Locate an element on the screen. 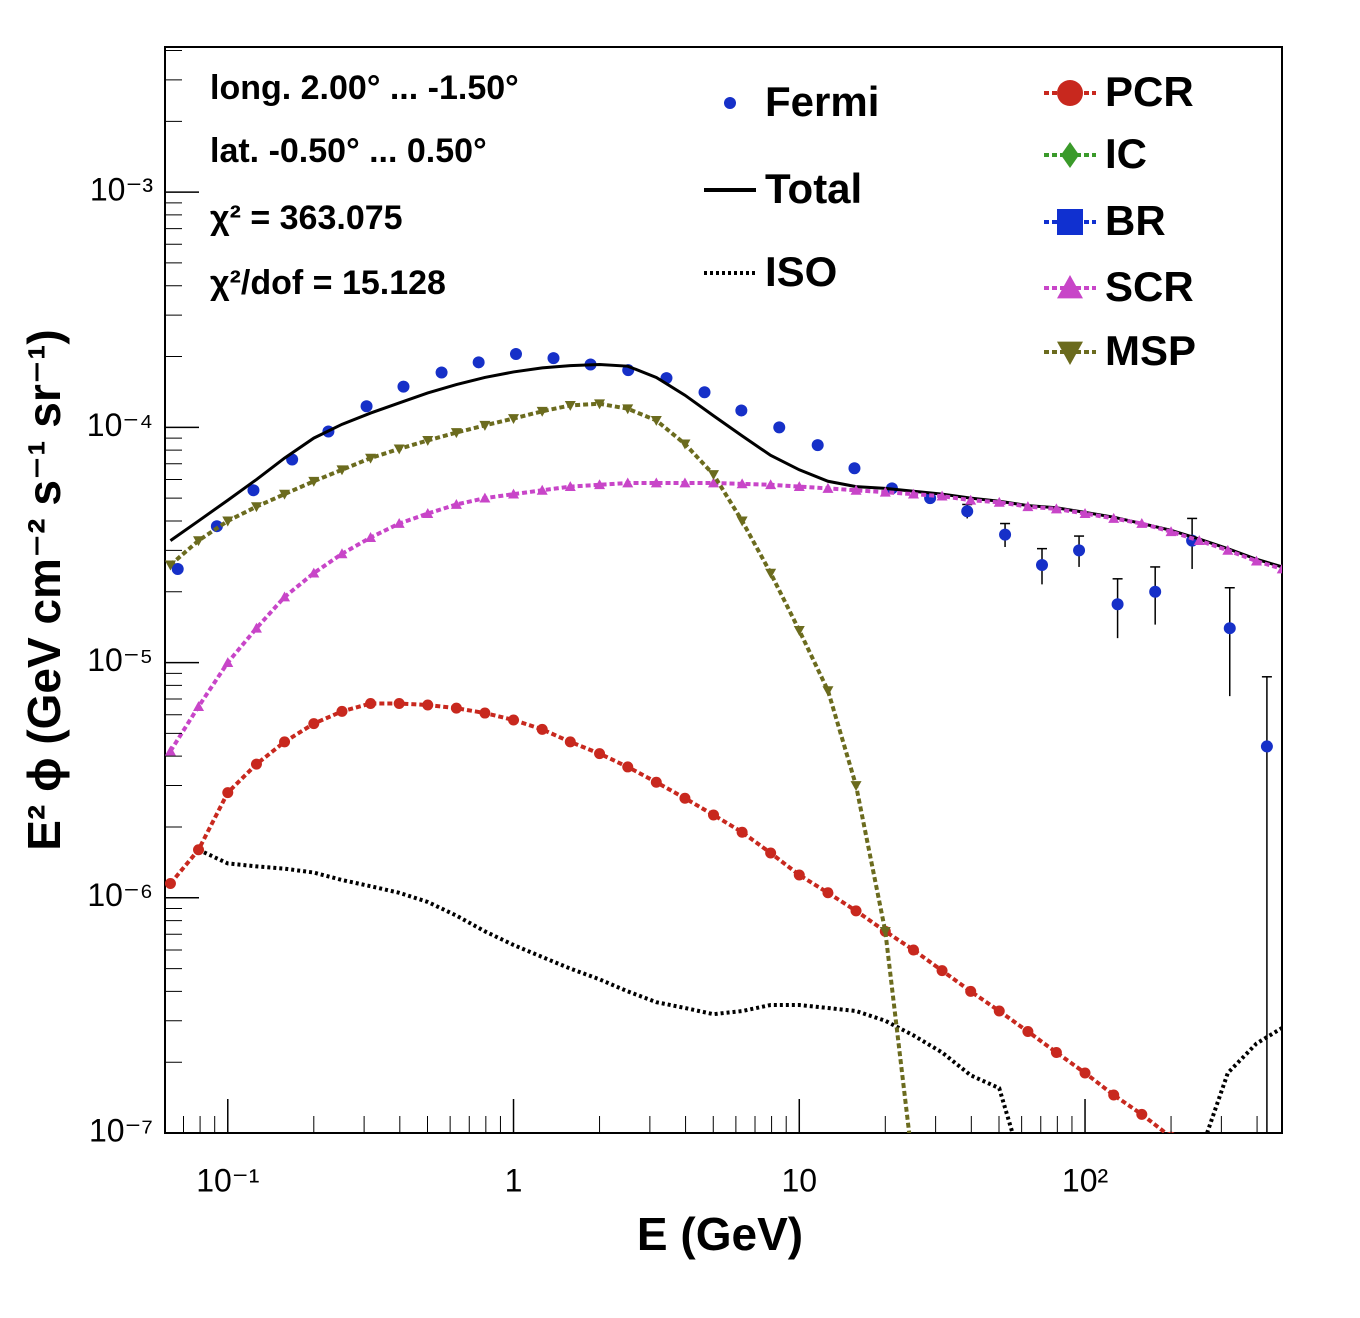 The height and width of the screenshot is (1318, 1360). annotation: χ² = 363.075 is located at coordinates (306, 218).